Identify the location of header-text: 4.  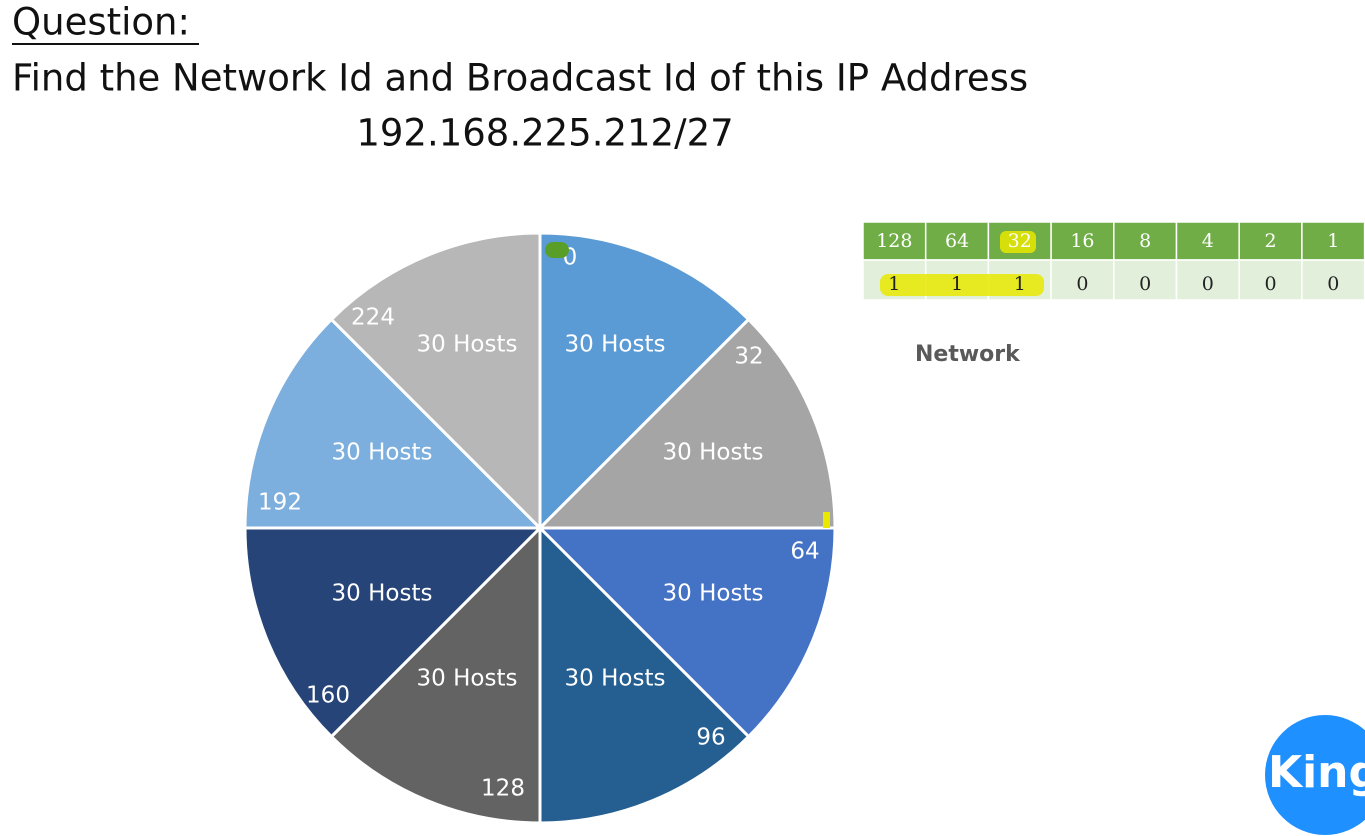
(1208, 241).